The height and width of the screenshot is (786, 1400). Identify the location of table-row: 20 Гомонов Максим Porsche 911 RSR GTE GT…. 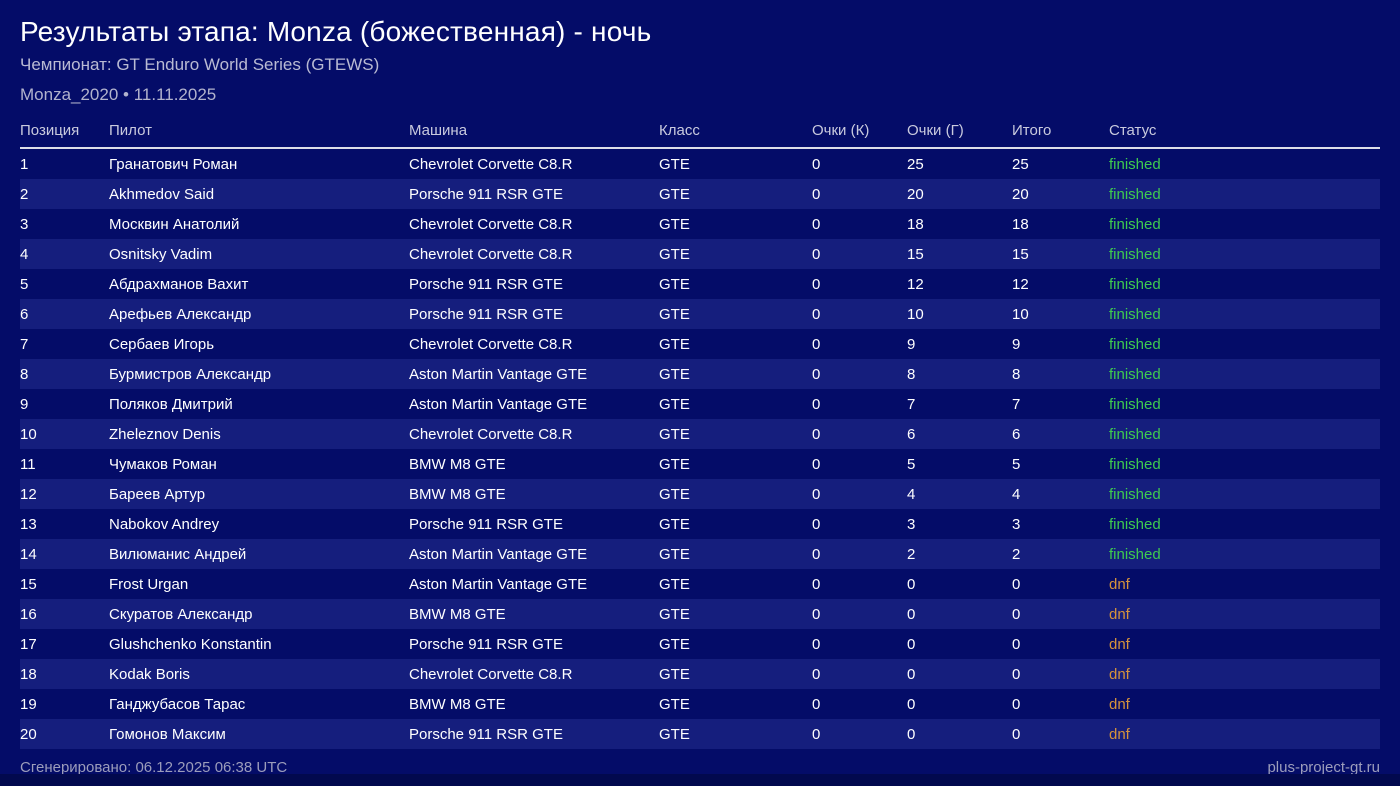
(700, 734).